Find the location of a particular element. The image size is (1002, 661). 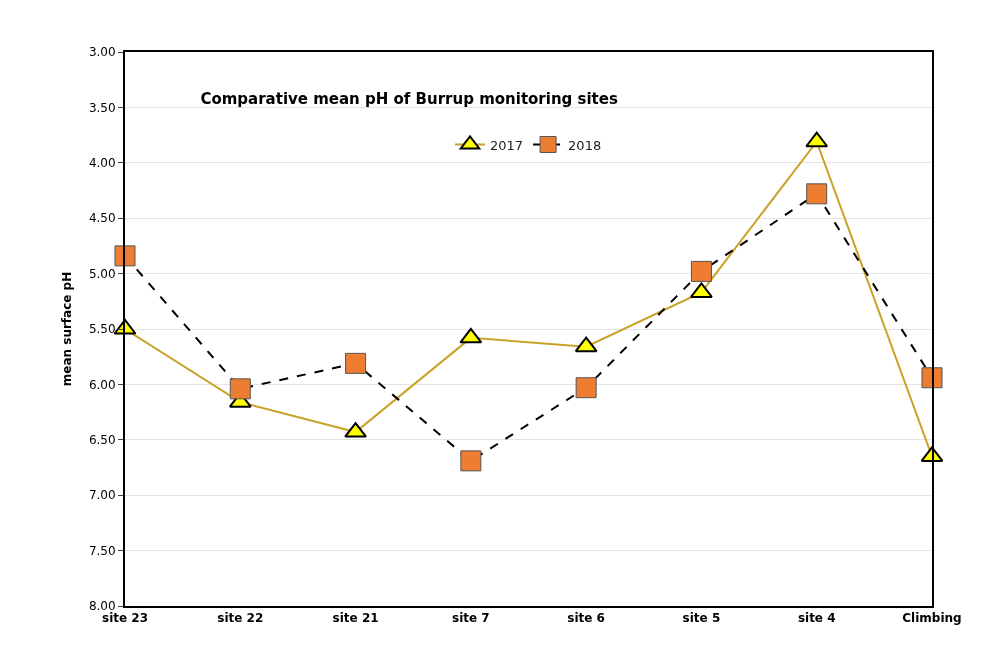

y-tick-label: 6.00 is located at coordinates (102, 384).